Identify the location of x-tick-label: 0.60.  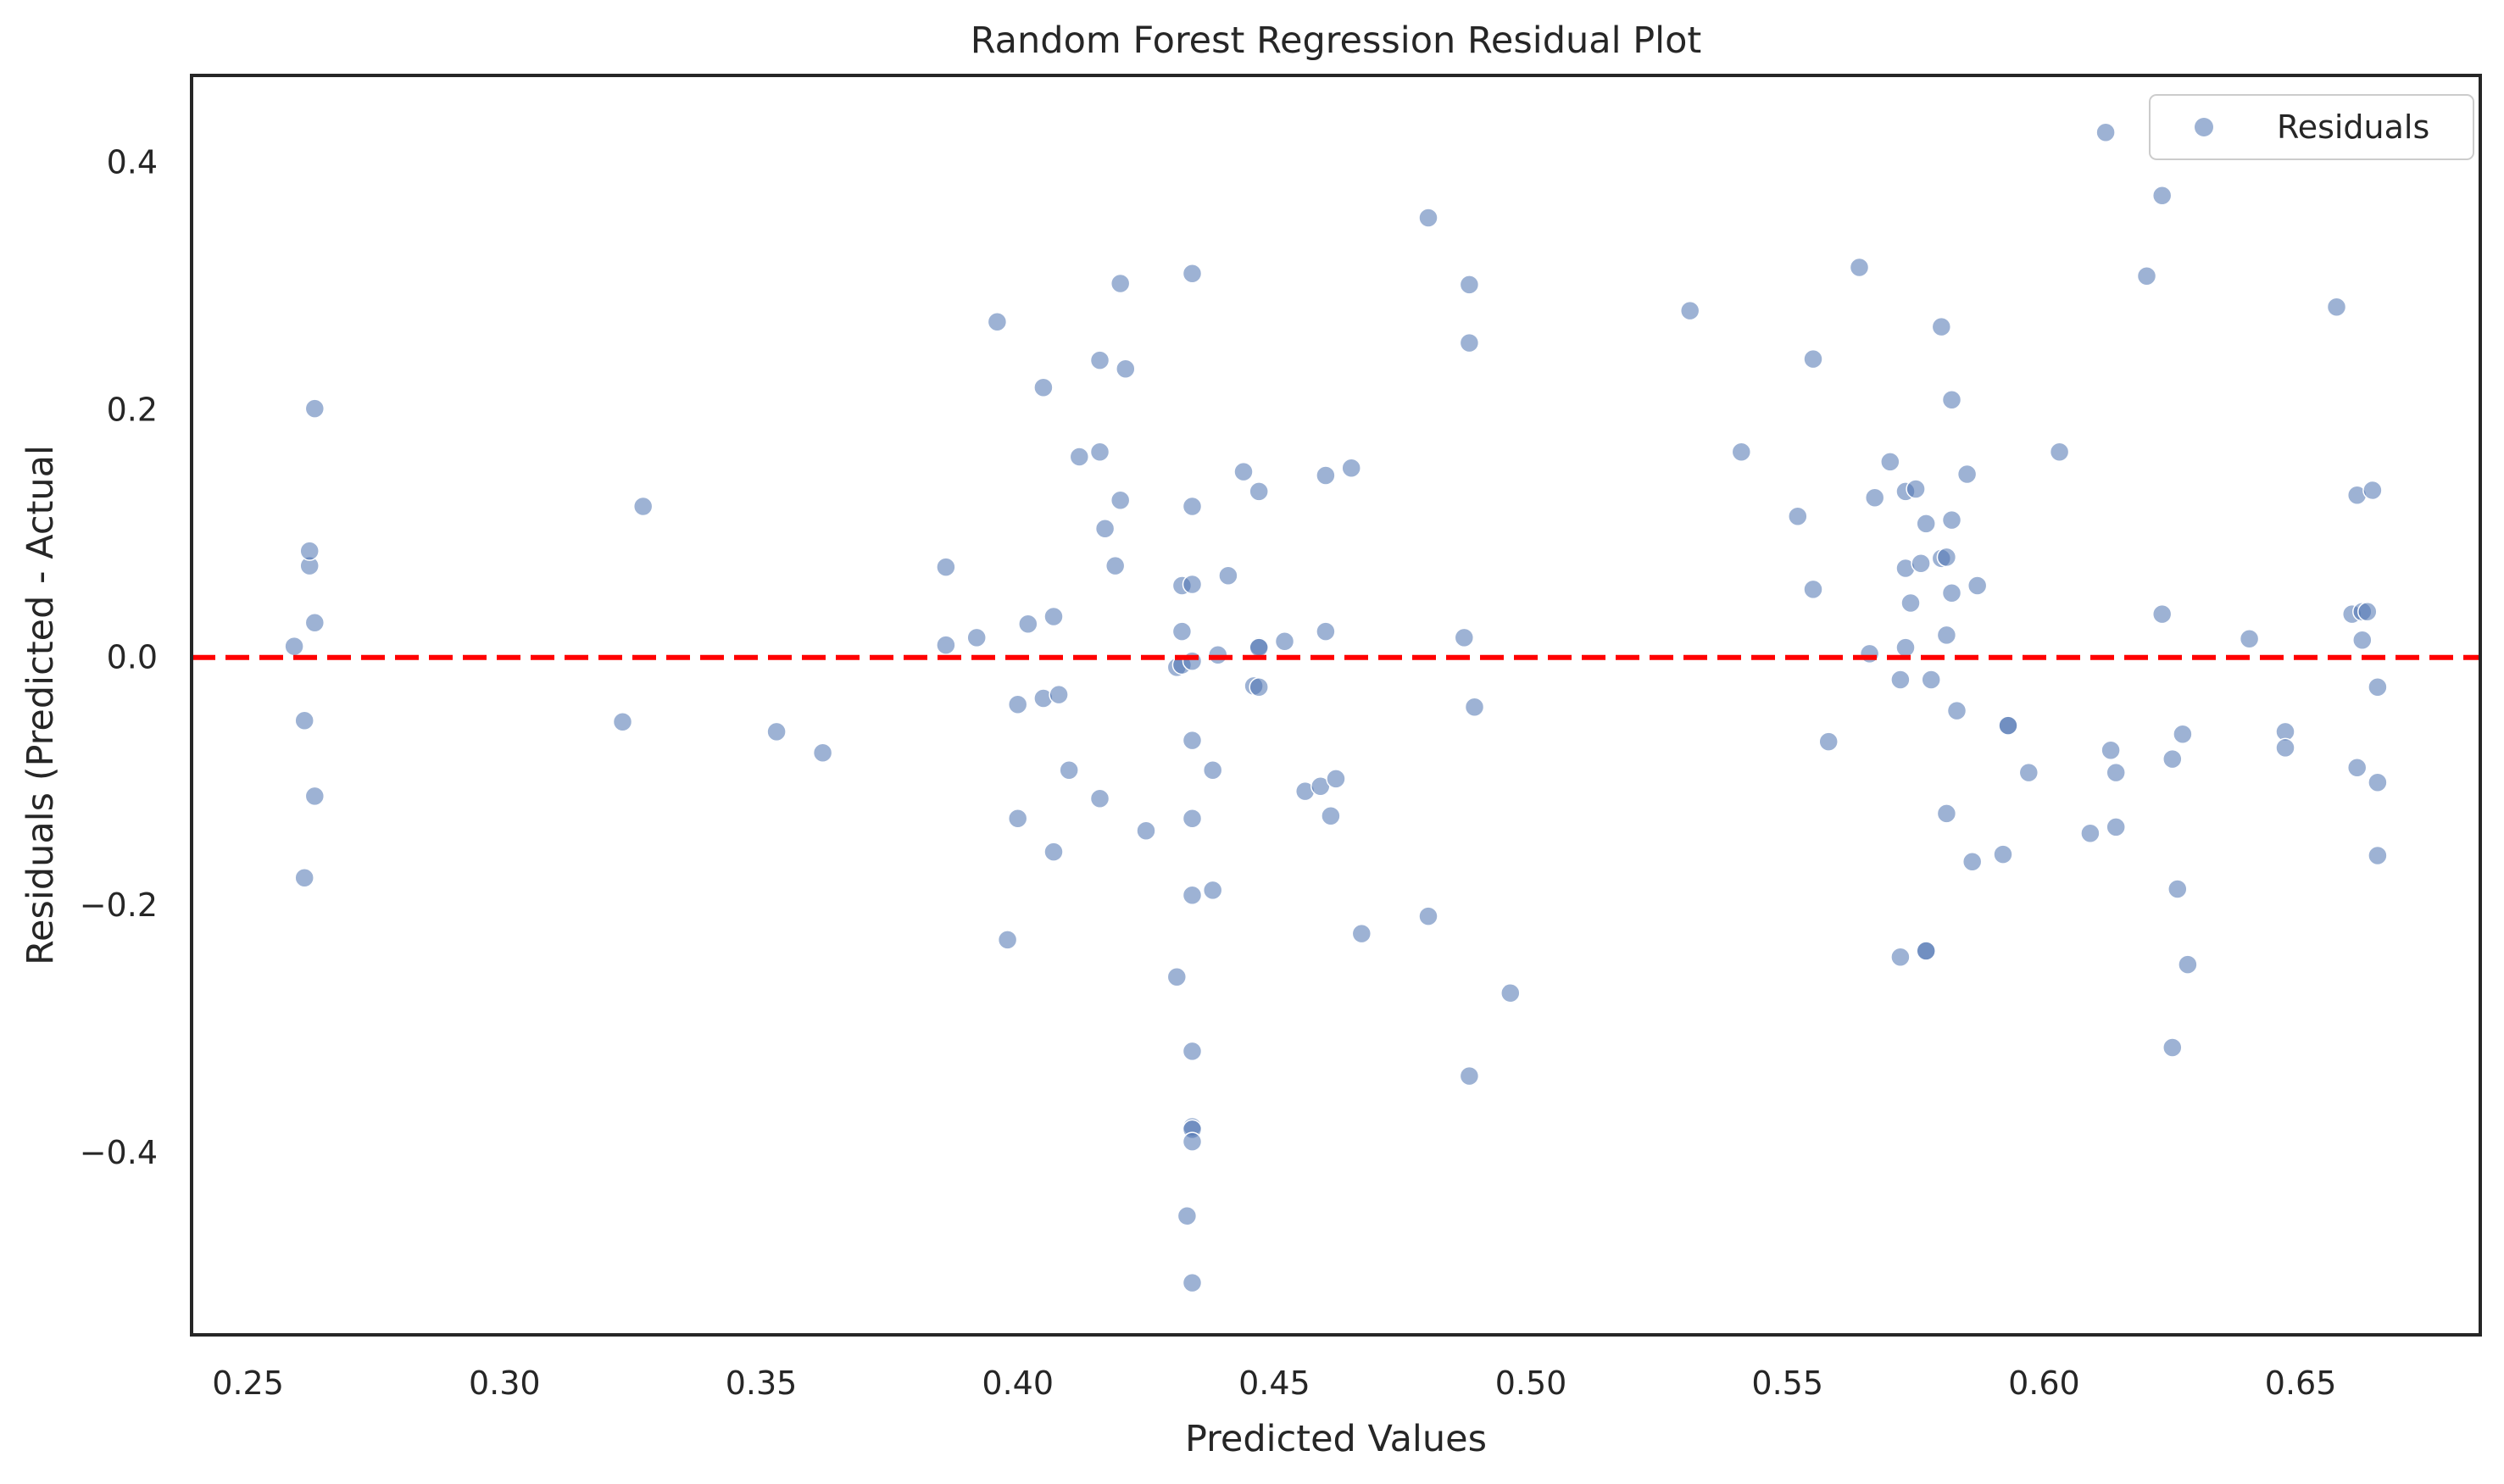
(2044, 1384).